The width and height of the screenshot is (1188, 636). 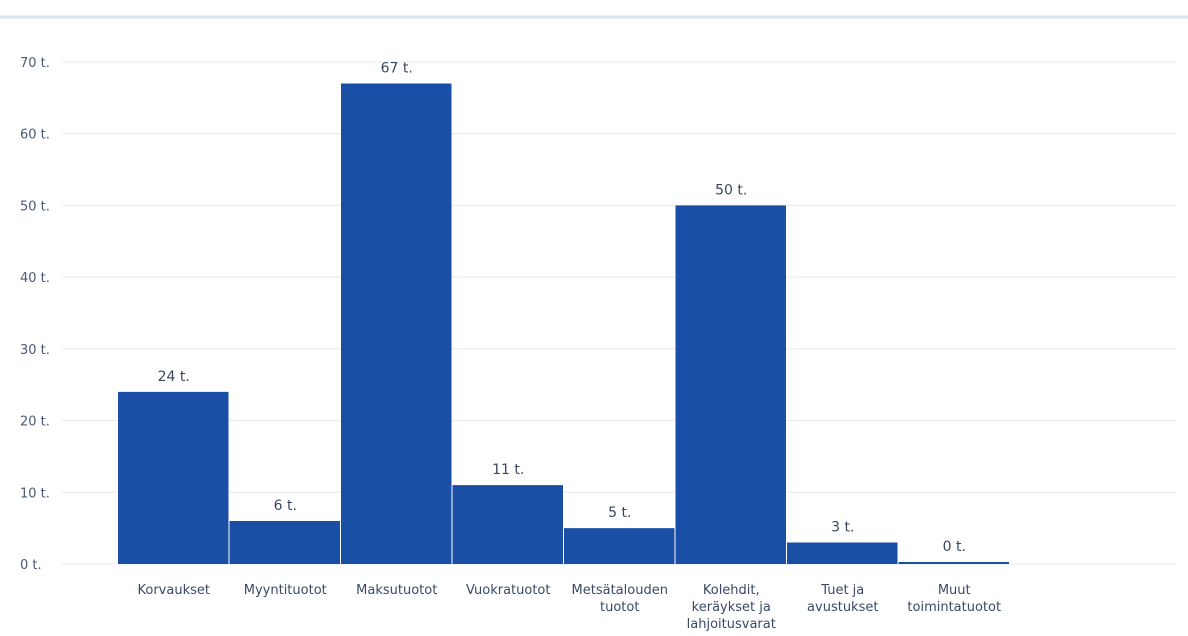 I want to click on category-label: Metsätalouden tuotot, so click(x=620, y=599).